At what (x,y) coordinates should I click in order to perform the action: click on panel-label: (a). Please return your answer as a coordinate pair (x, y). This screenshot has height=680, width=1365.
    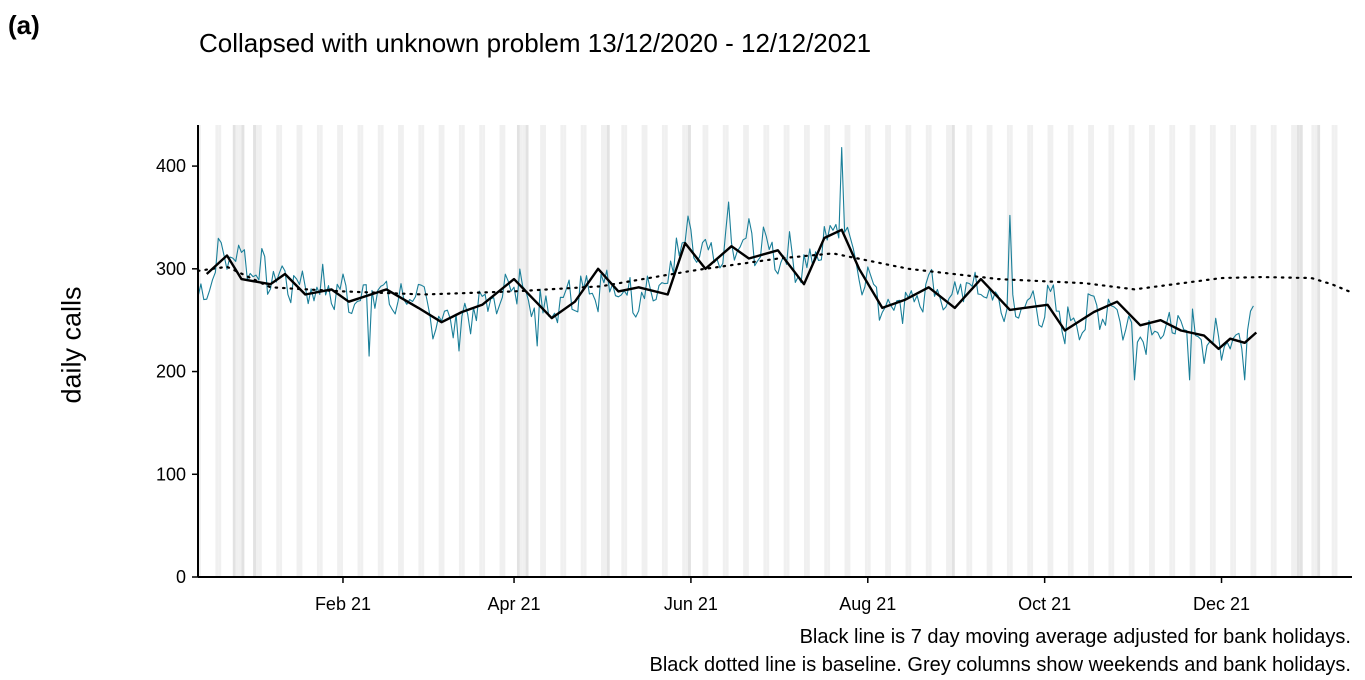
    Looking at the image, I should click on (24, 25).